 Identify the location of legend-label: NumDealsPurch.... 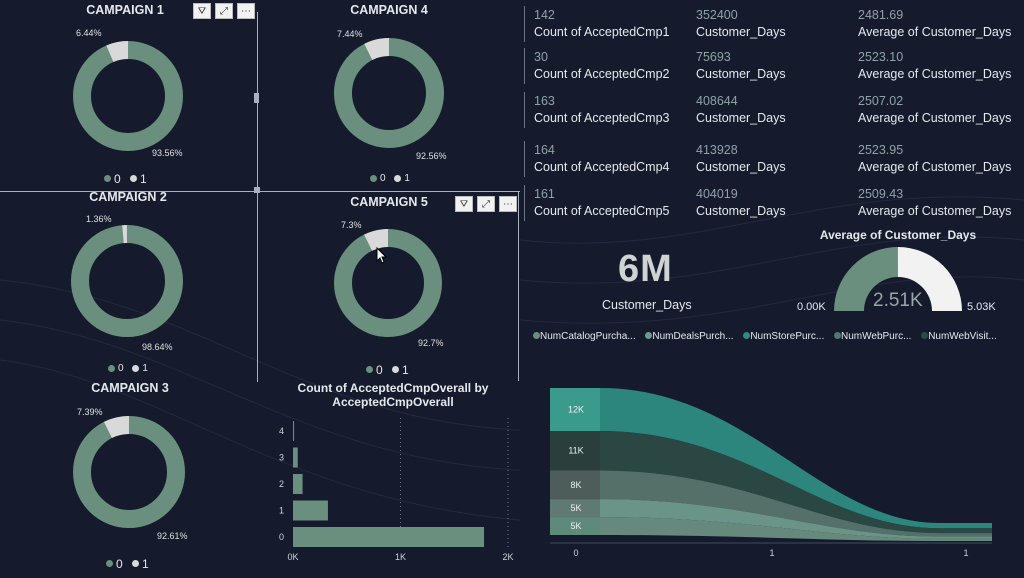
(693, 336).